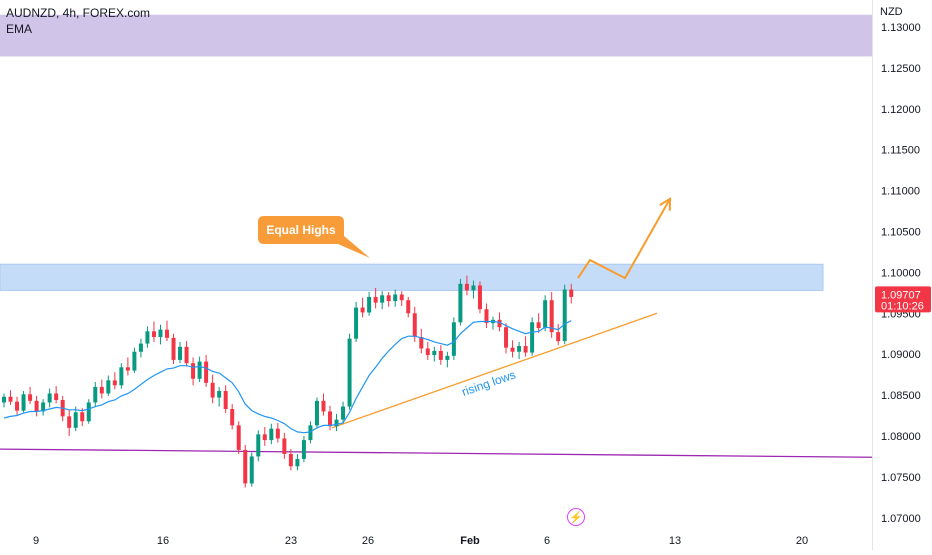  I want to click on price-tick-label: 1.12500, so click(901, 69).